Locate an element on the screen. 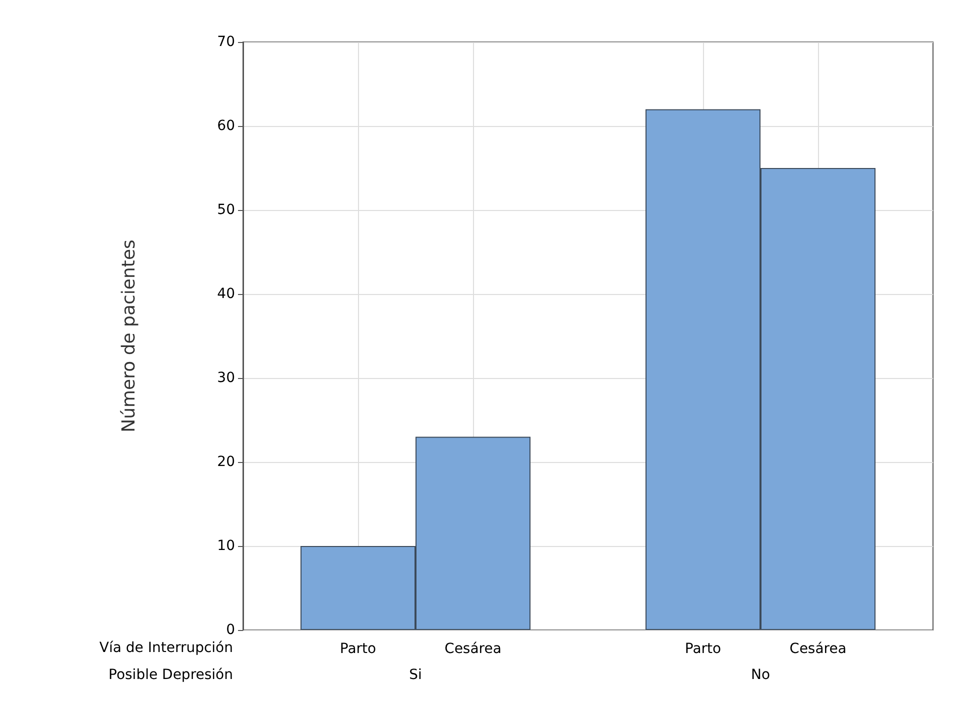 Image resolution: width=965 pixels, height=713 pixels. y-tick-label: 50 is located at coordinates (226, 210).